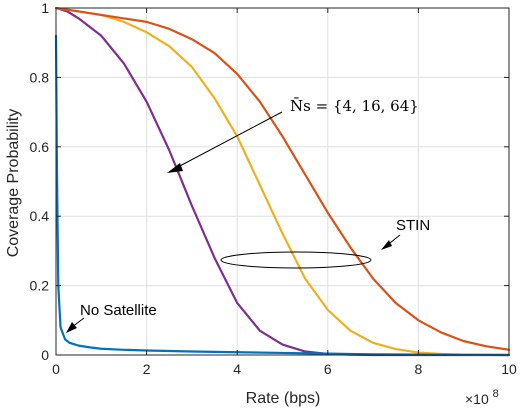 The height and width of the screenshot is (410, 520). I want to click on x-tick-label: 4, so click(237, 369).